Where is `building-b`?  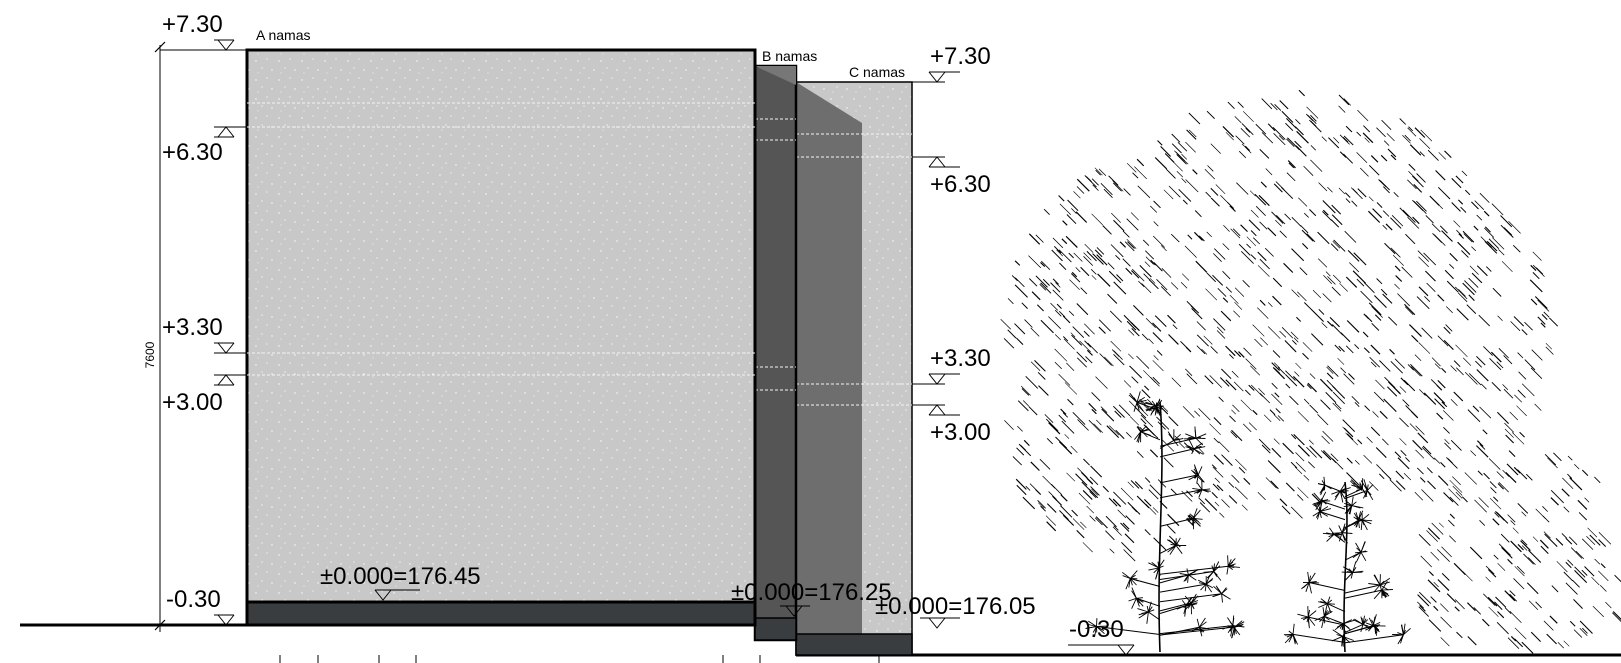 building-b is located at coordinates (775, 353).